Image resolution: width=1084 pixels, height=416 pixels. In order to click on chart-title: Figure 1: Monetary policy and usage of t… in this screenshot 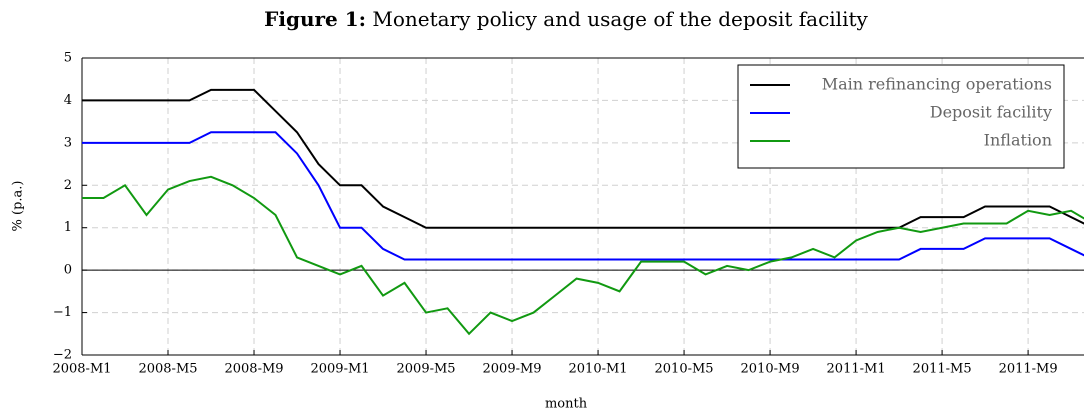, I will do `click(566, 19)`.